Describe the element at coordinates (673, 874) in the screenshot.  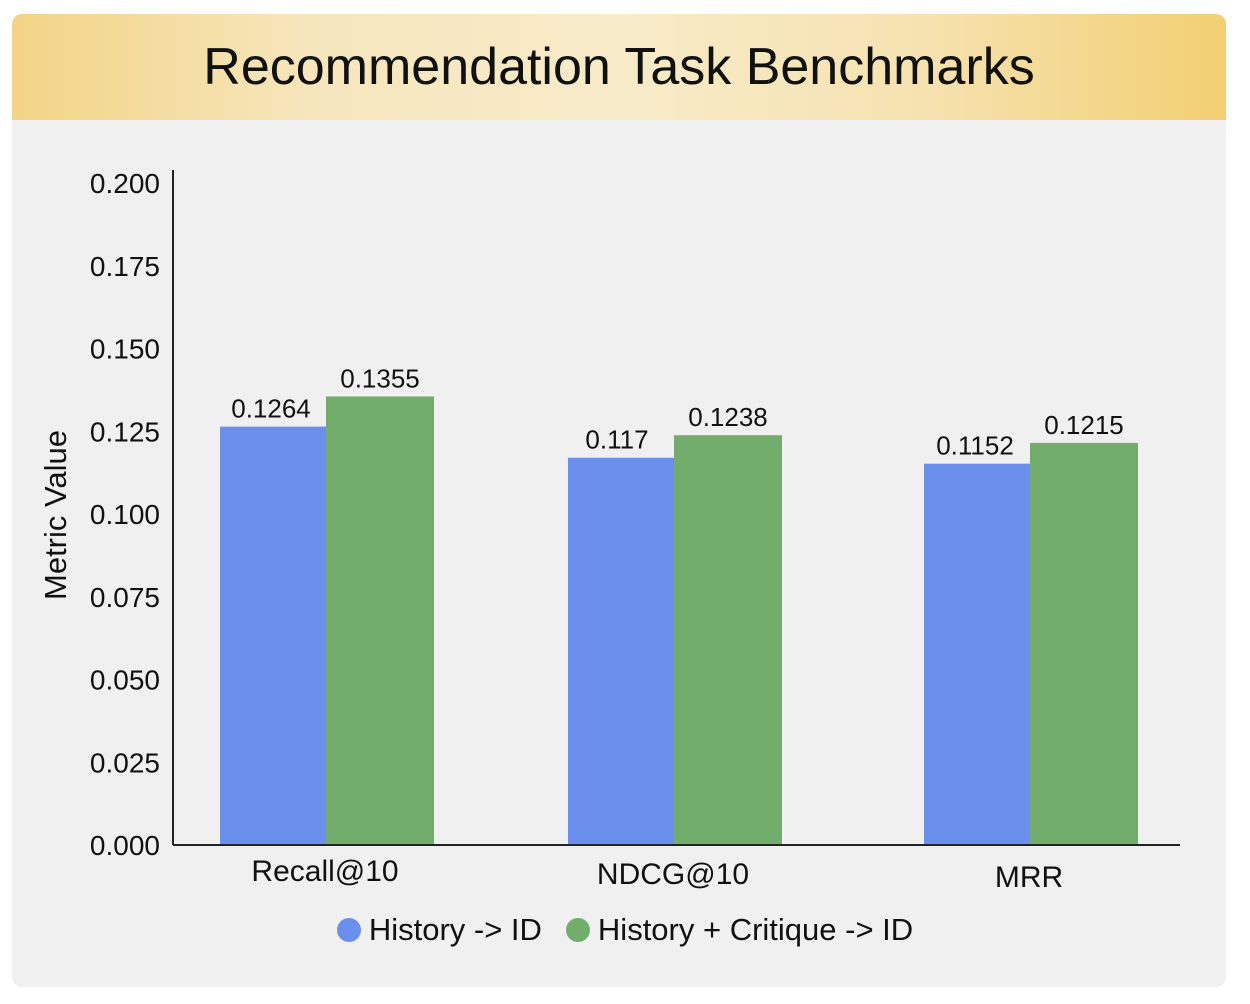
I see `x-tick-label: NDCG@10` at that location.